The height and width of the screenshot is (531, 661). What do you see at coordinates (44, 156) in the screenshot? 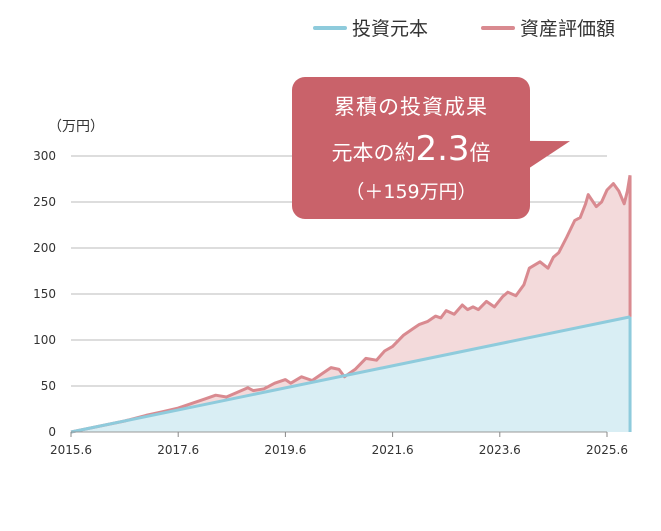
I see `y-tick-300: 300` at bounding box center [44, 156].